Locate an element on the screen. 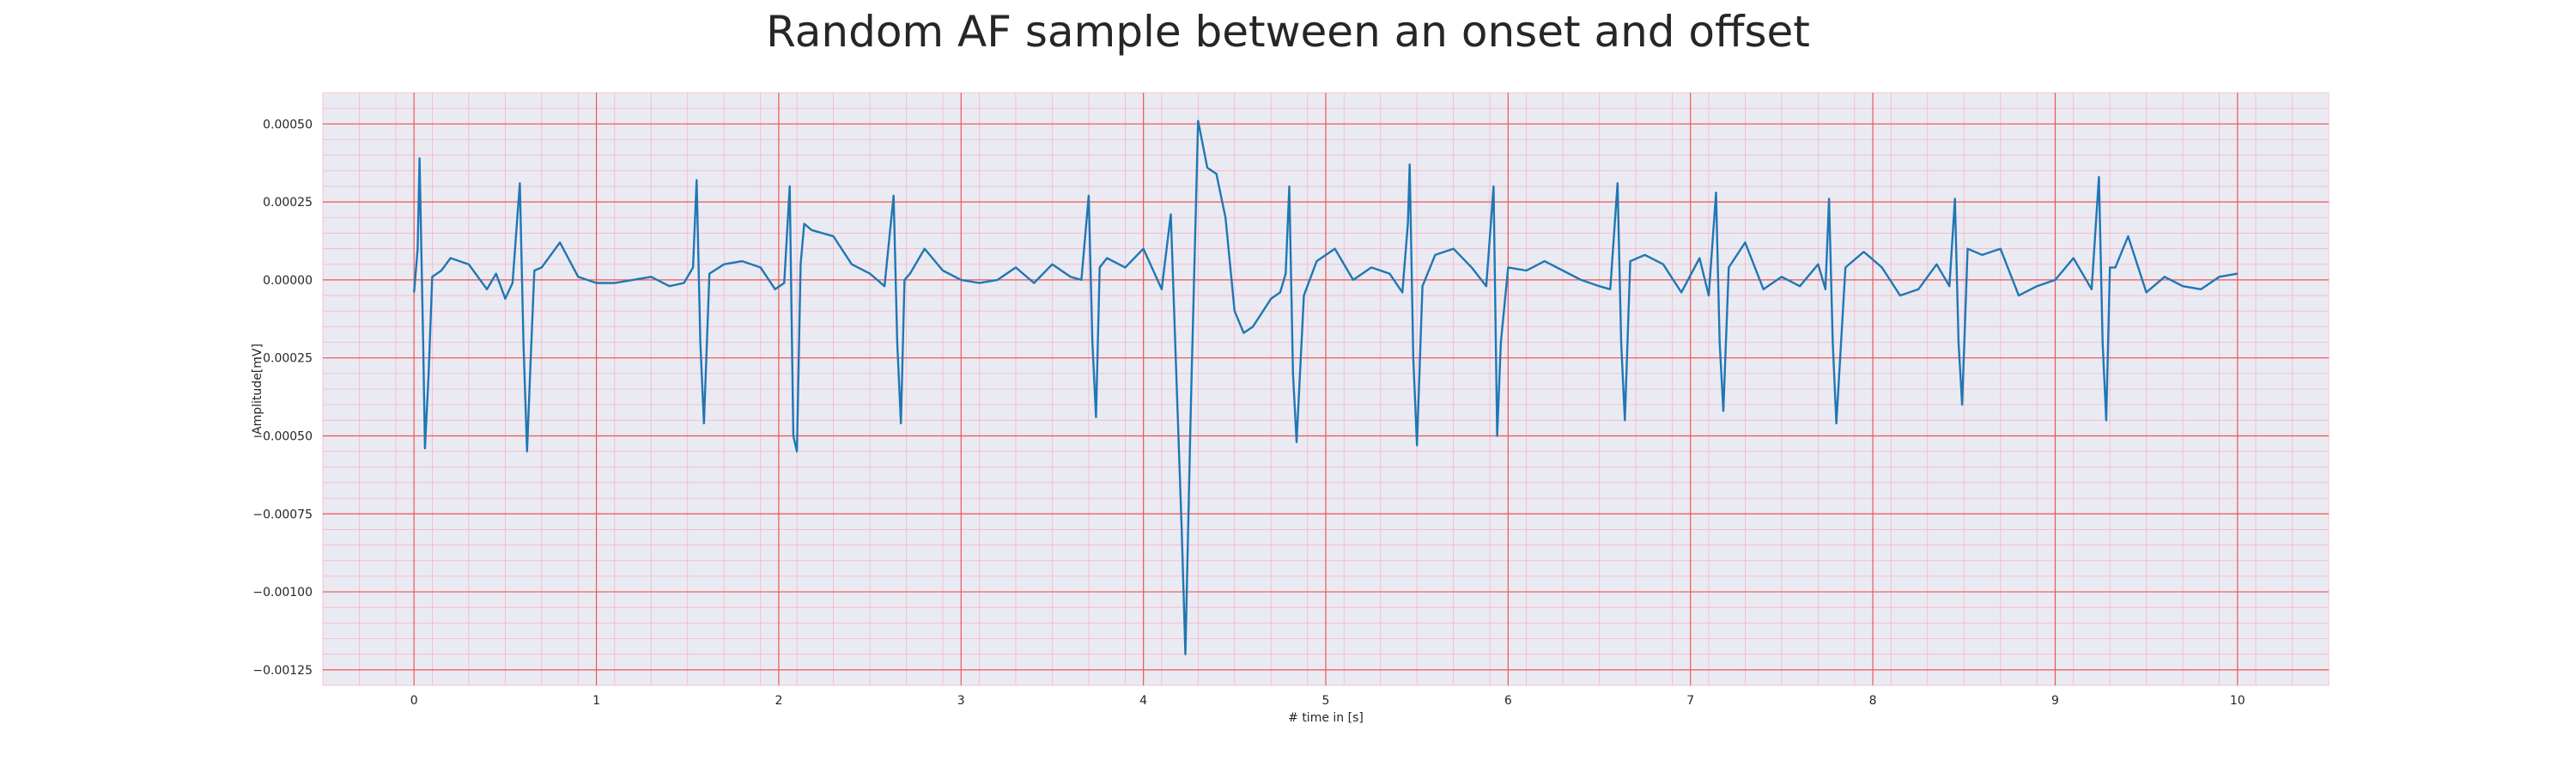  y-tick-label: −0.00050 is located at coordinates (282, 436).